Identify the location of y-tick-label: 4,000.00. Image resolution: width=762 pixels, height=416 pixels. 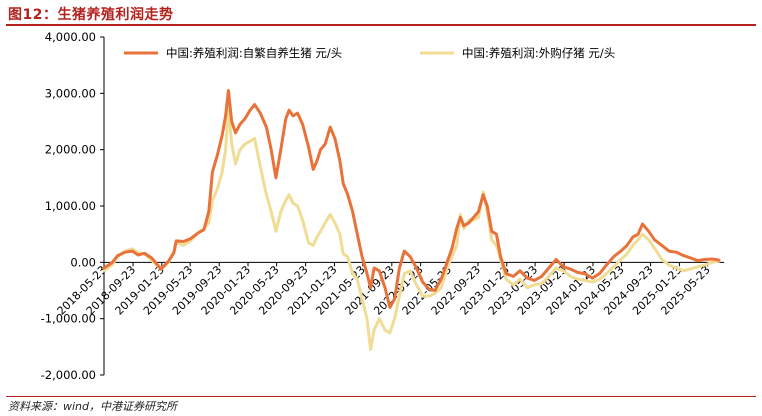
(70, 37).